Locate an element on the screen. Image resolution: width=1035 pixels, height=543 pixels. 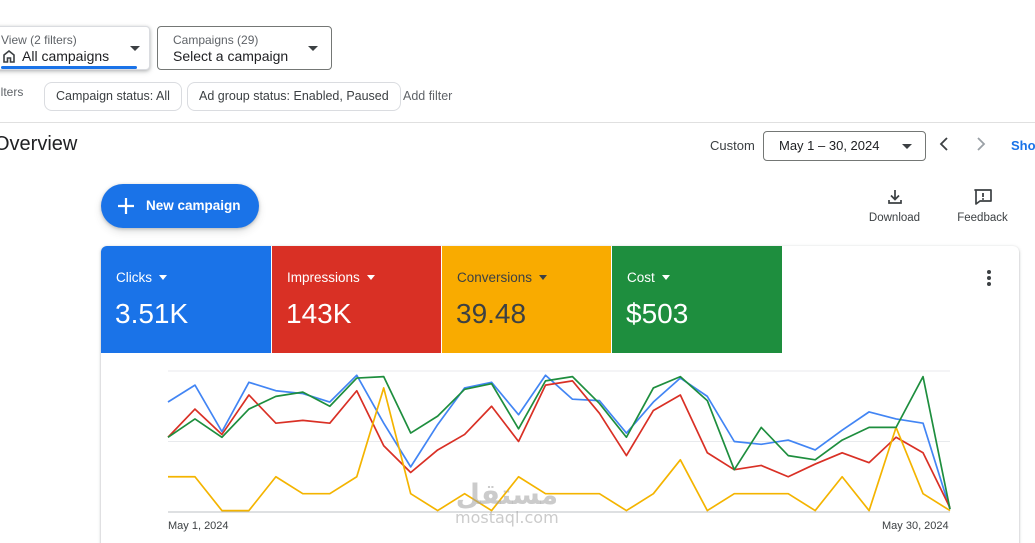
download-icon is located at coordinates (894, 197).